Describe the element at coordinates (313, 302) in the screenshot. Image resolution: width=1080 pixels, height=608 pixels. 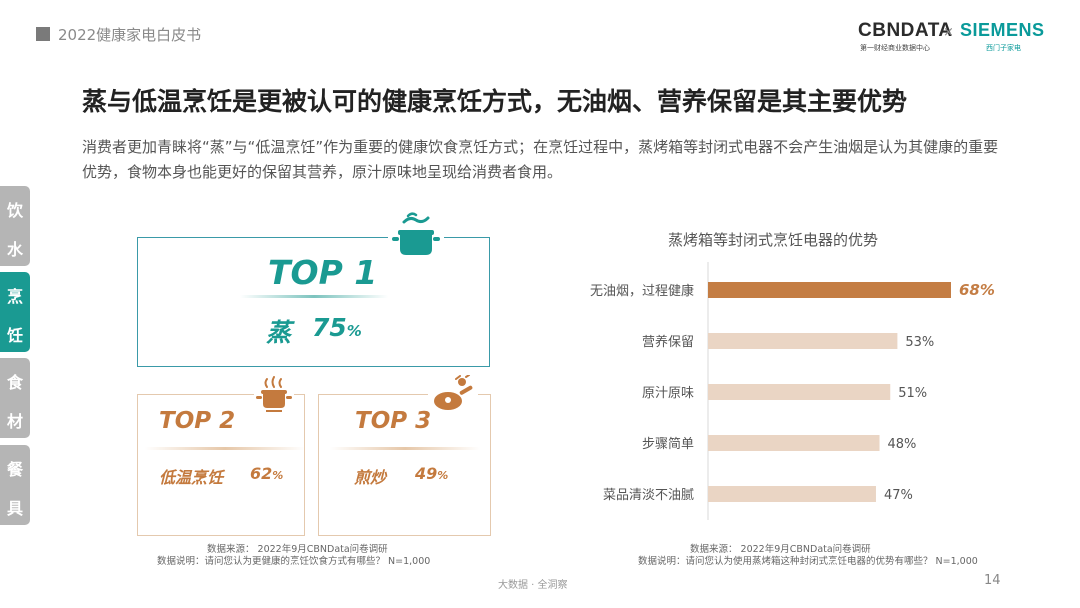
I see `top1-card` at that location.